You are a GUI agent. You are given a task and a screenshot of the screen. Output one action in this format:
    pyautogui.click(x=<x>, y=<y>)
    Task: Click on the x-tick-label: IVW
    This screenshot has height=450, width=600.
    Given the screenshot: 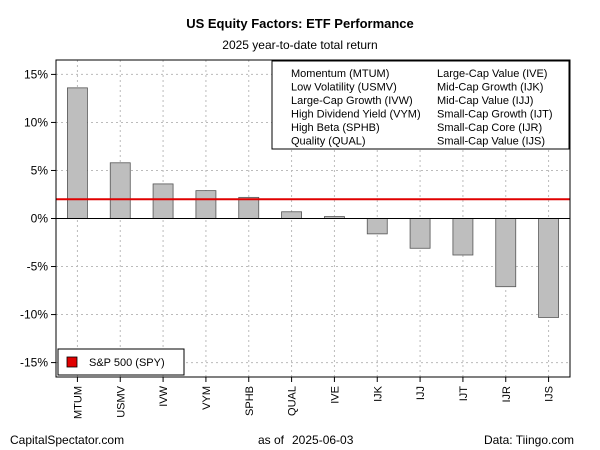 What is the action you would take?
    pyautogui.click(x=164, y=395)
    